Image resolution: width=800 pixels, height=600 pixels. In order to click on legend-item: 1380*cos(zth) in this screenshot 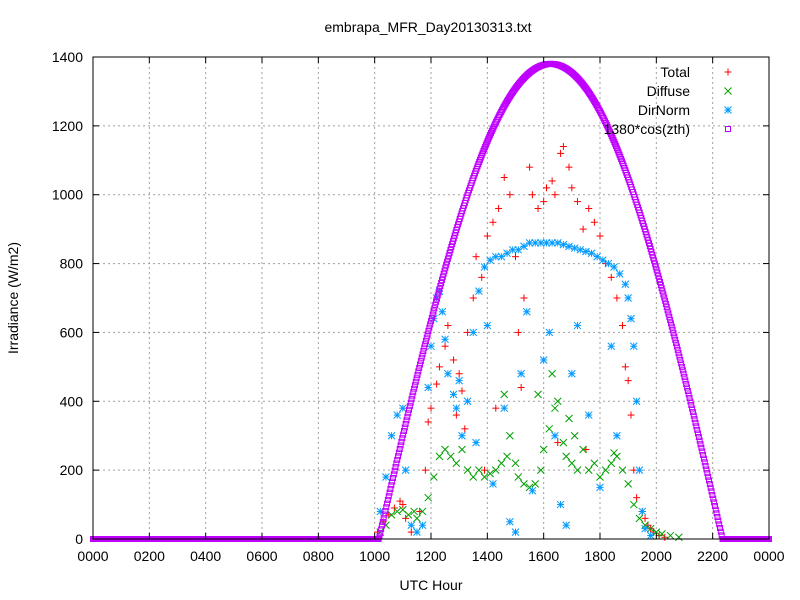, I will do `click(667, 129)`.